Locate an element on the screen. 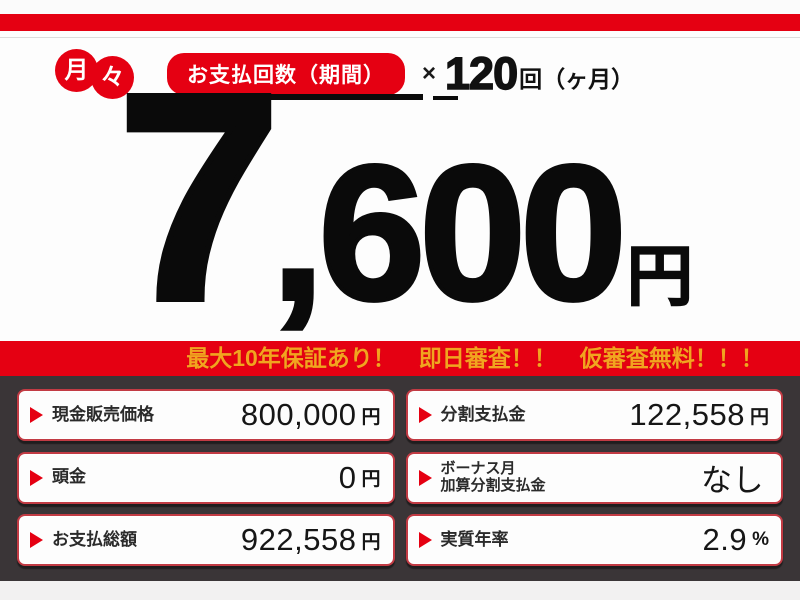 The height and width of the screenshot is (600, 800). installments-unit: 回（ヶ月） is located at coordinates (577, 79).